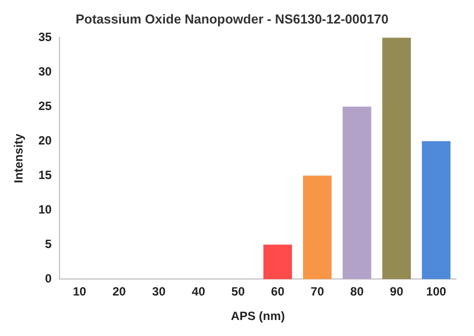  Describe the element at coordinates (48, 279) in the screenshot. I see `y-tick-label: 0` at that location.